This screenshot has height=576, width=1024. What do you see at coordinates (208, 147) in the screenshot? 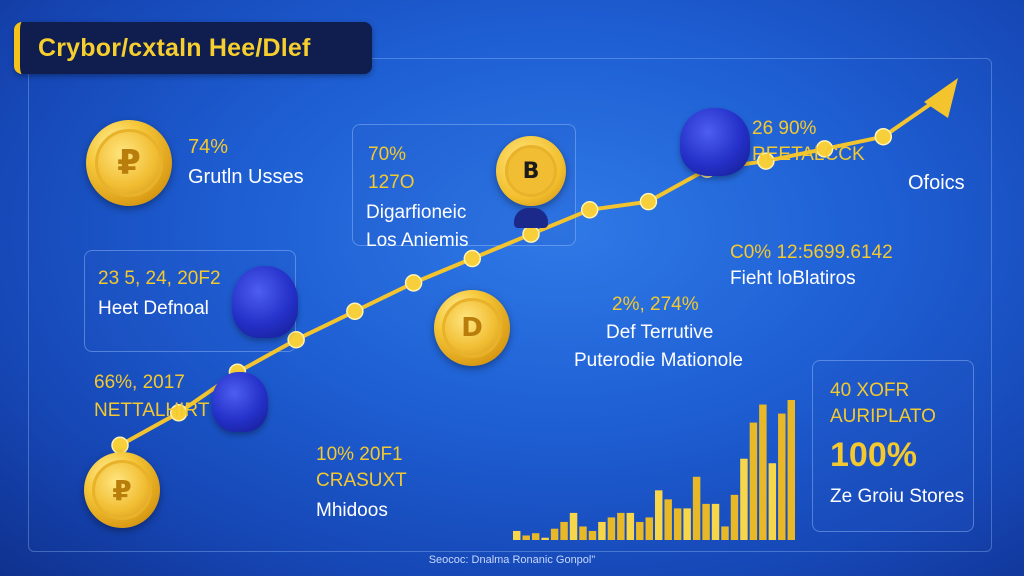
I see `callout-value: 74%` at bounding box center [208, 147].